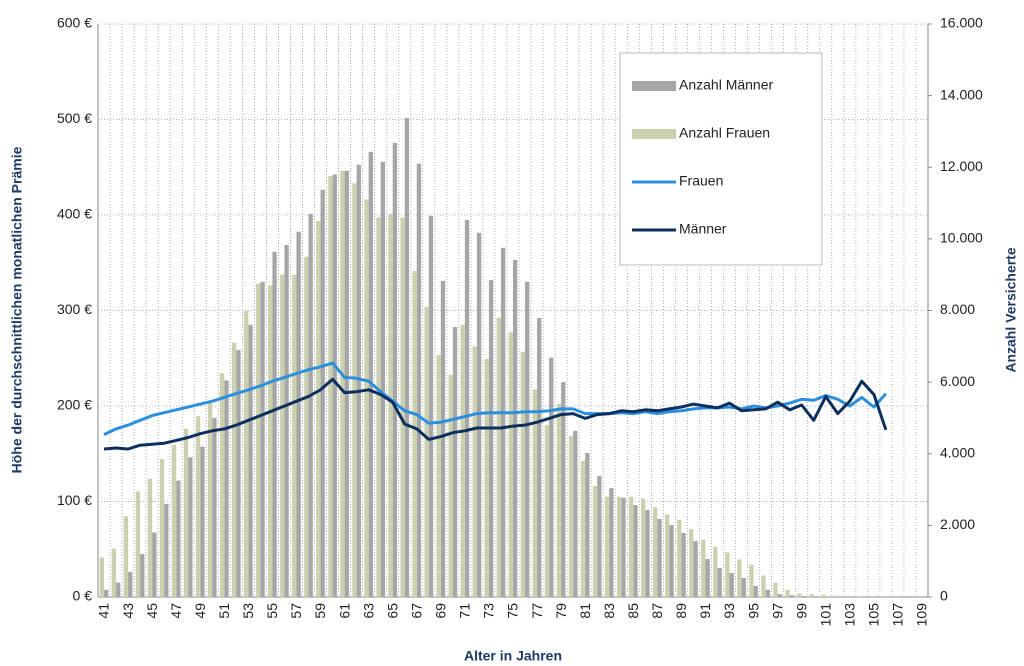  I want to click on y2-tick-label: 12.000, so click(961, 166).